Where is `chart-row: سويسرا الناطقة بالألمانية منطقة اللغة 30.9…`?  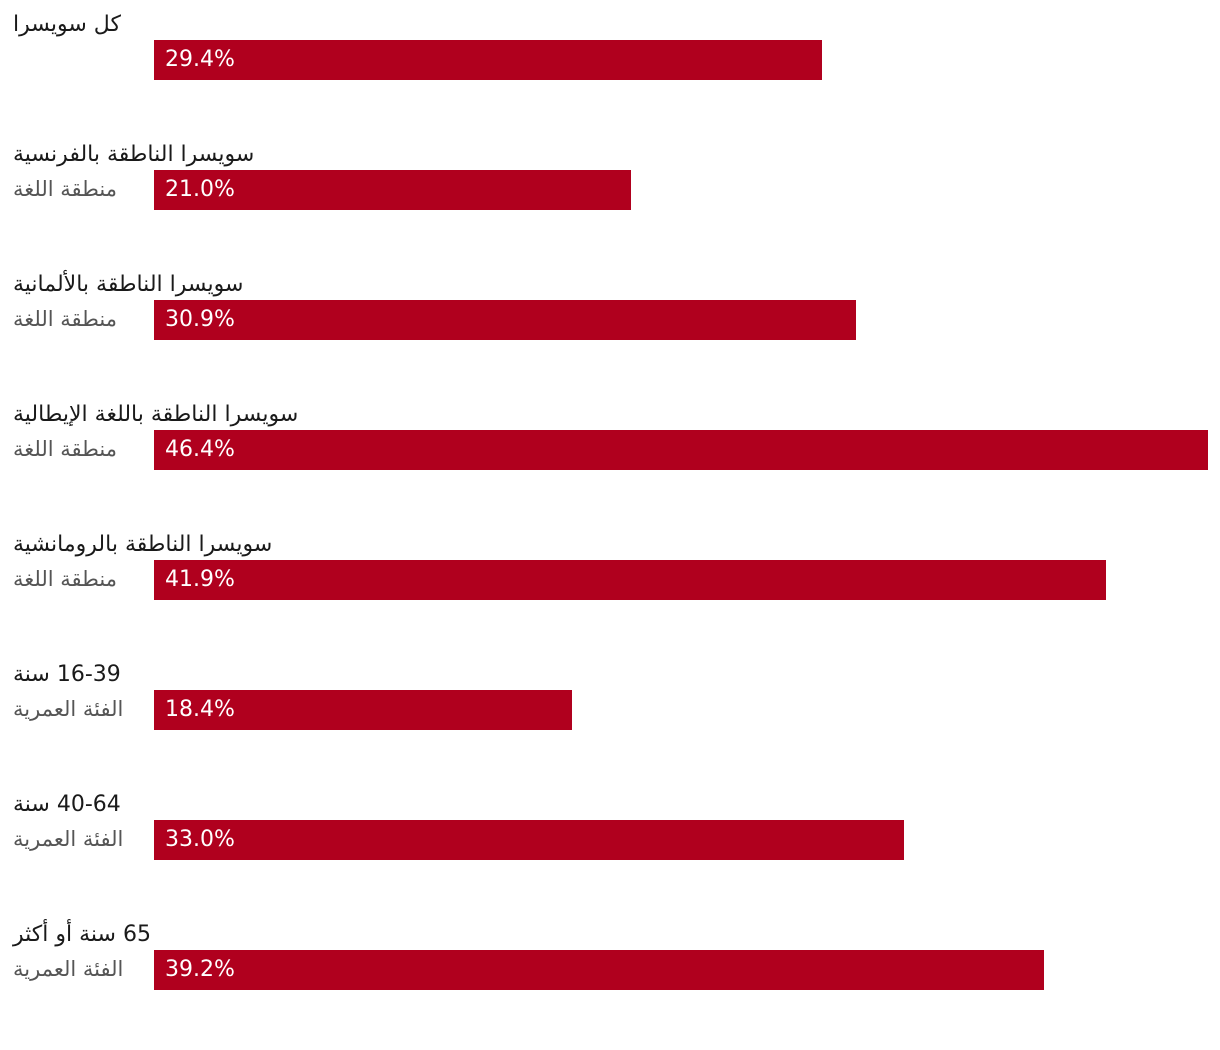 chart-row: سويسرا الناطقة بالألمانية منطقة اللغة 30.9… is located at coordinates (610, 335).